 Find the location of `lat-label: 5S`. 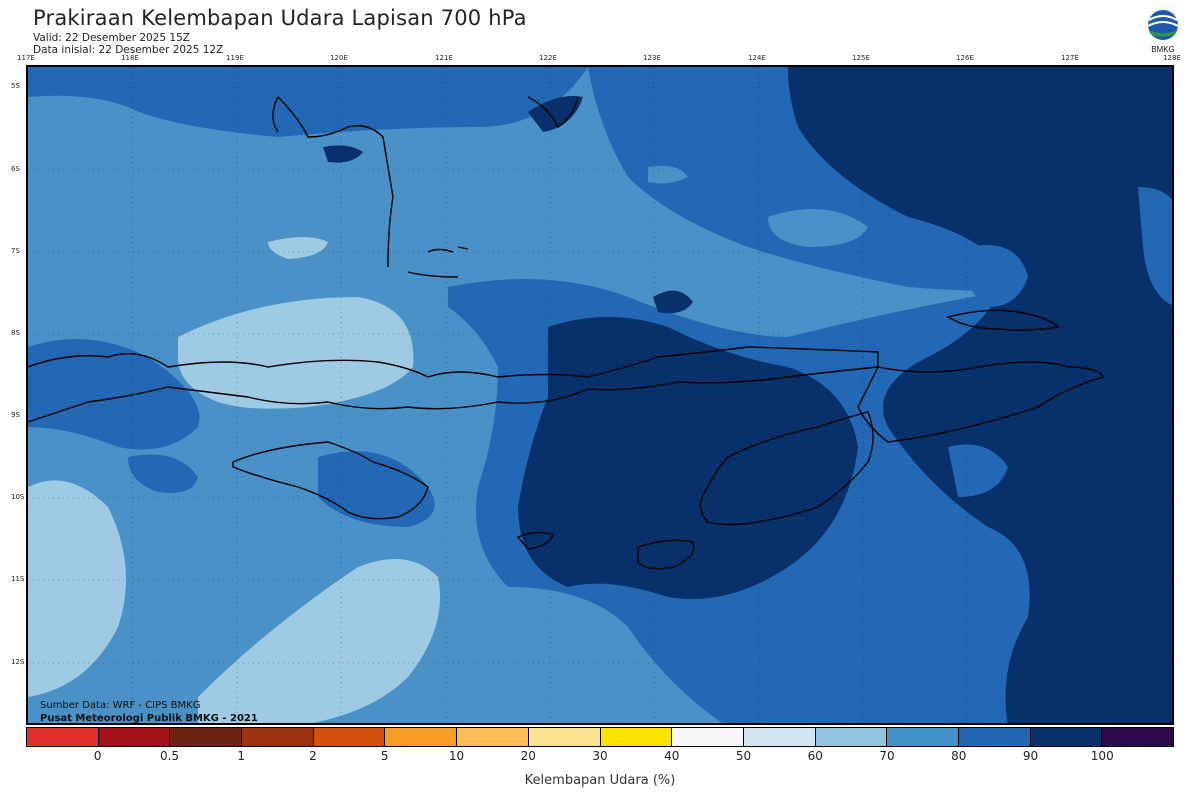

lat-label: 5S is located at coordinates (15, 86).